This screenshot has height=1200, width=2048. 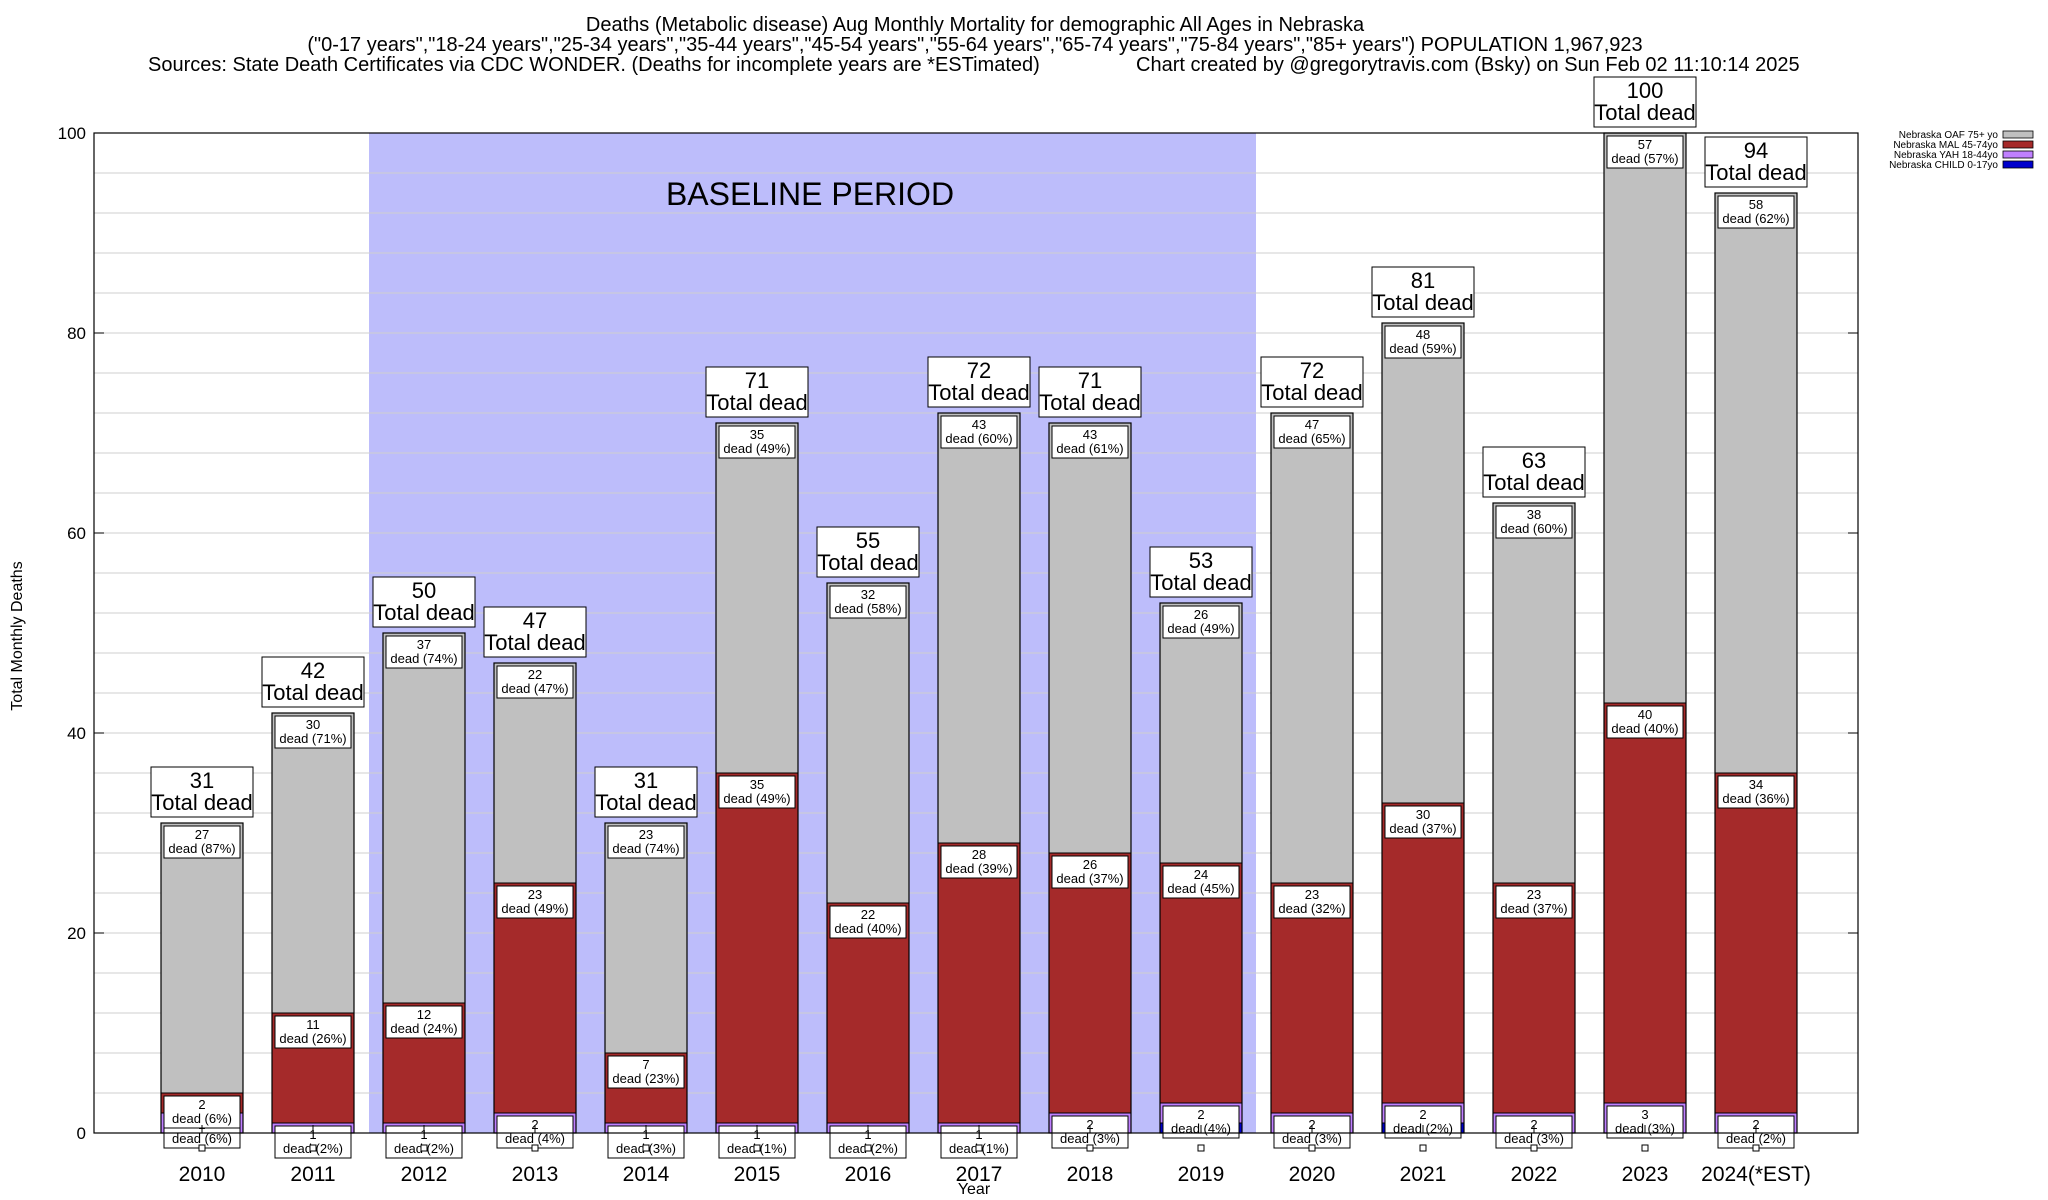 I want to click on x-tick-label: 2017, so click(x=979, y=1174).